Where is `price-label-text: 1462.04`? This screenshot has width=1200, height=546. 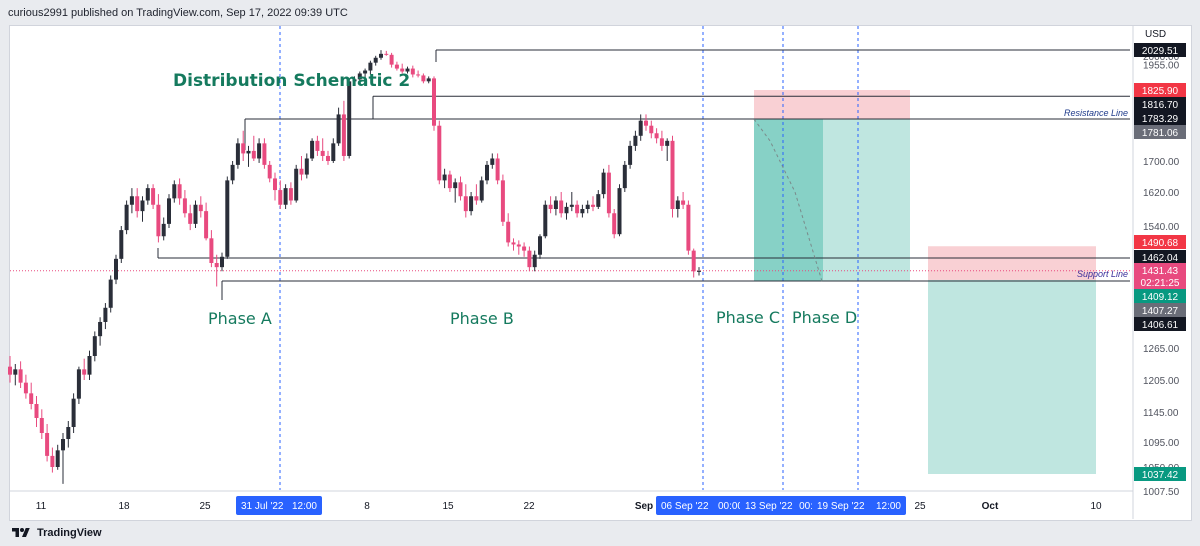
price-label-text: 1462.04 is located at coordinates (1160, 258).